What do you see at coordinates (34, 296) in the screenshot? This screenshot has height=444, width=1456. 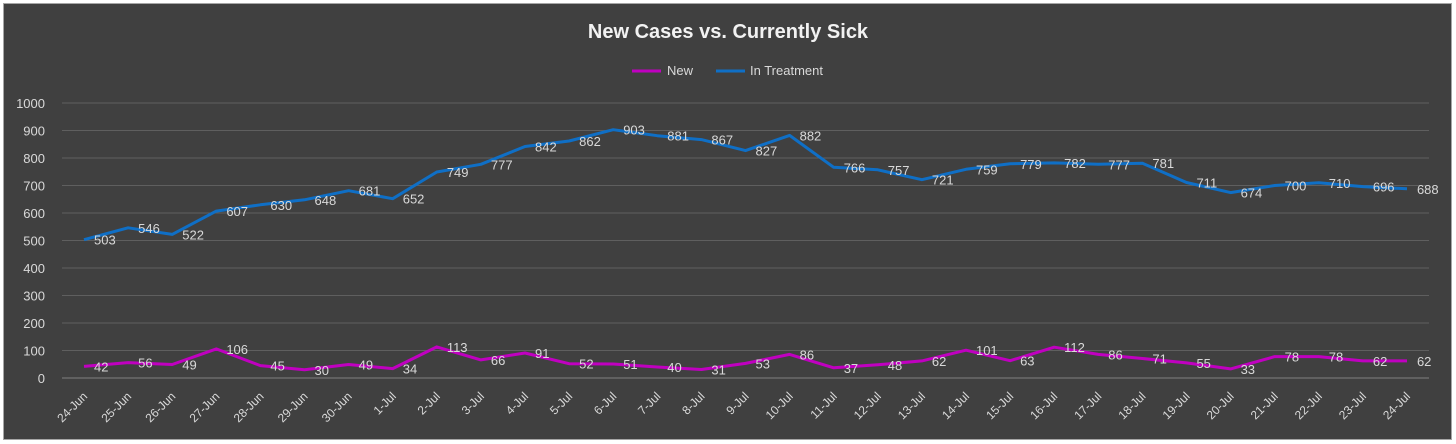 I see `y-tick-label: 300` at bounding box center [34, 296].